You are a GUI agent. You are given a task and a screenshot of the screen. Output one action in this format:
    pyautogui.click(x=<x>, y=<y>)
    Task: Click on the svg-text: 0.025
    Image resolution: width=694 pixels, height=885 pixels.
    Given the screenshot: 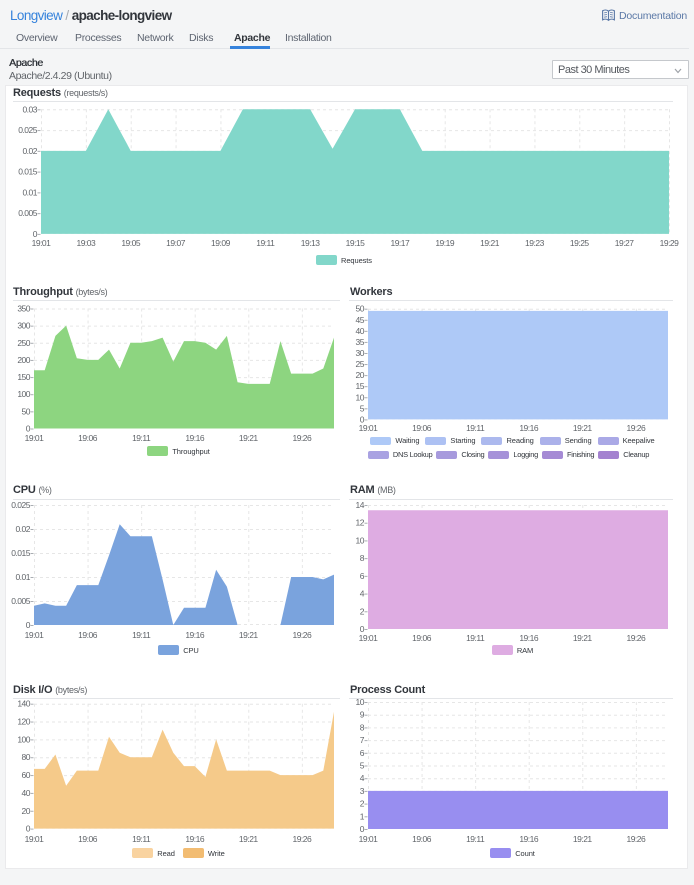 What is the action you would take?
    pyautogui.click(x=28, y=130)
    